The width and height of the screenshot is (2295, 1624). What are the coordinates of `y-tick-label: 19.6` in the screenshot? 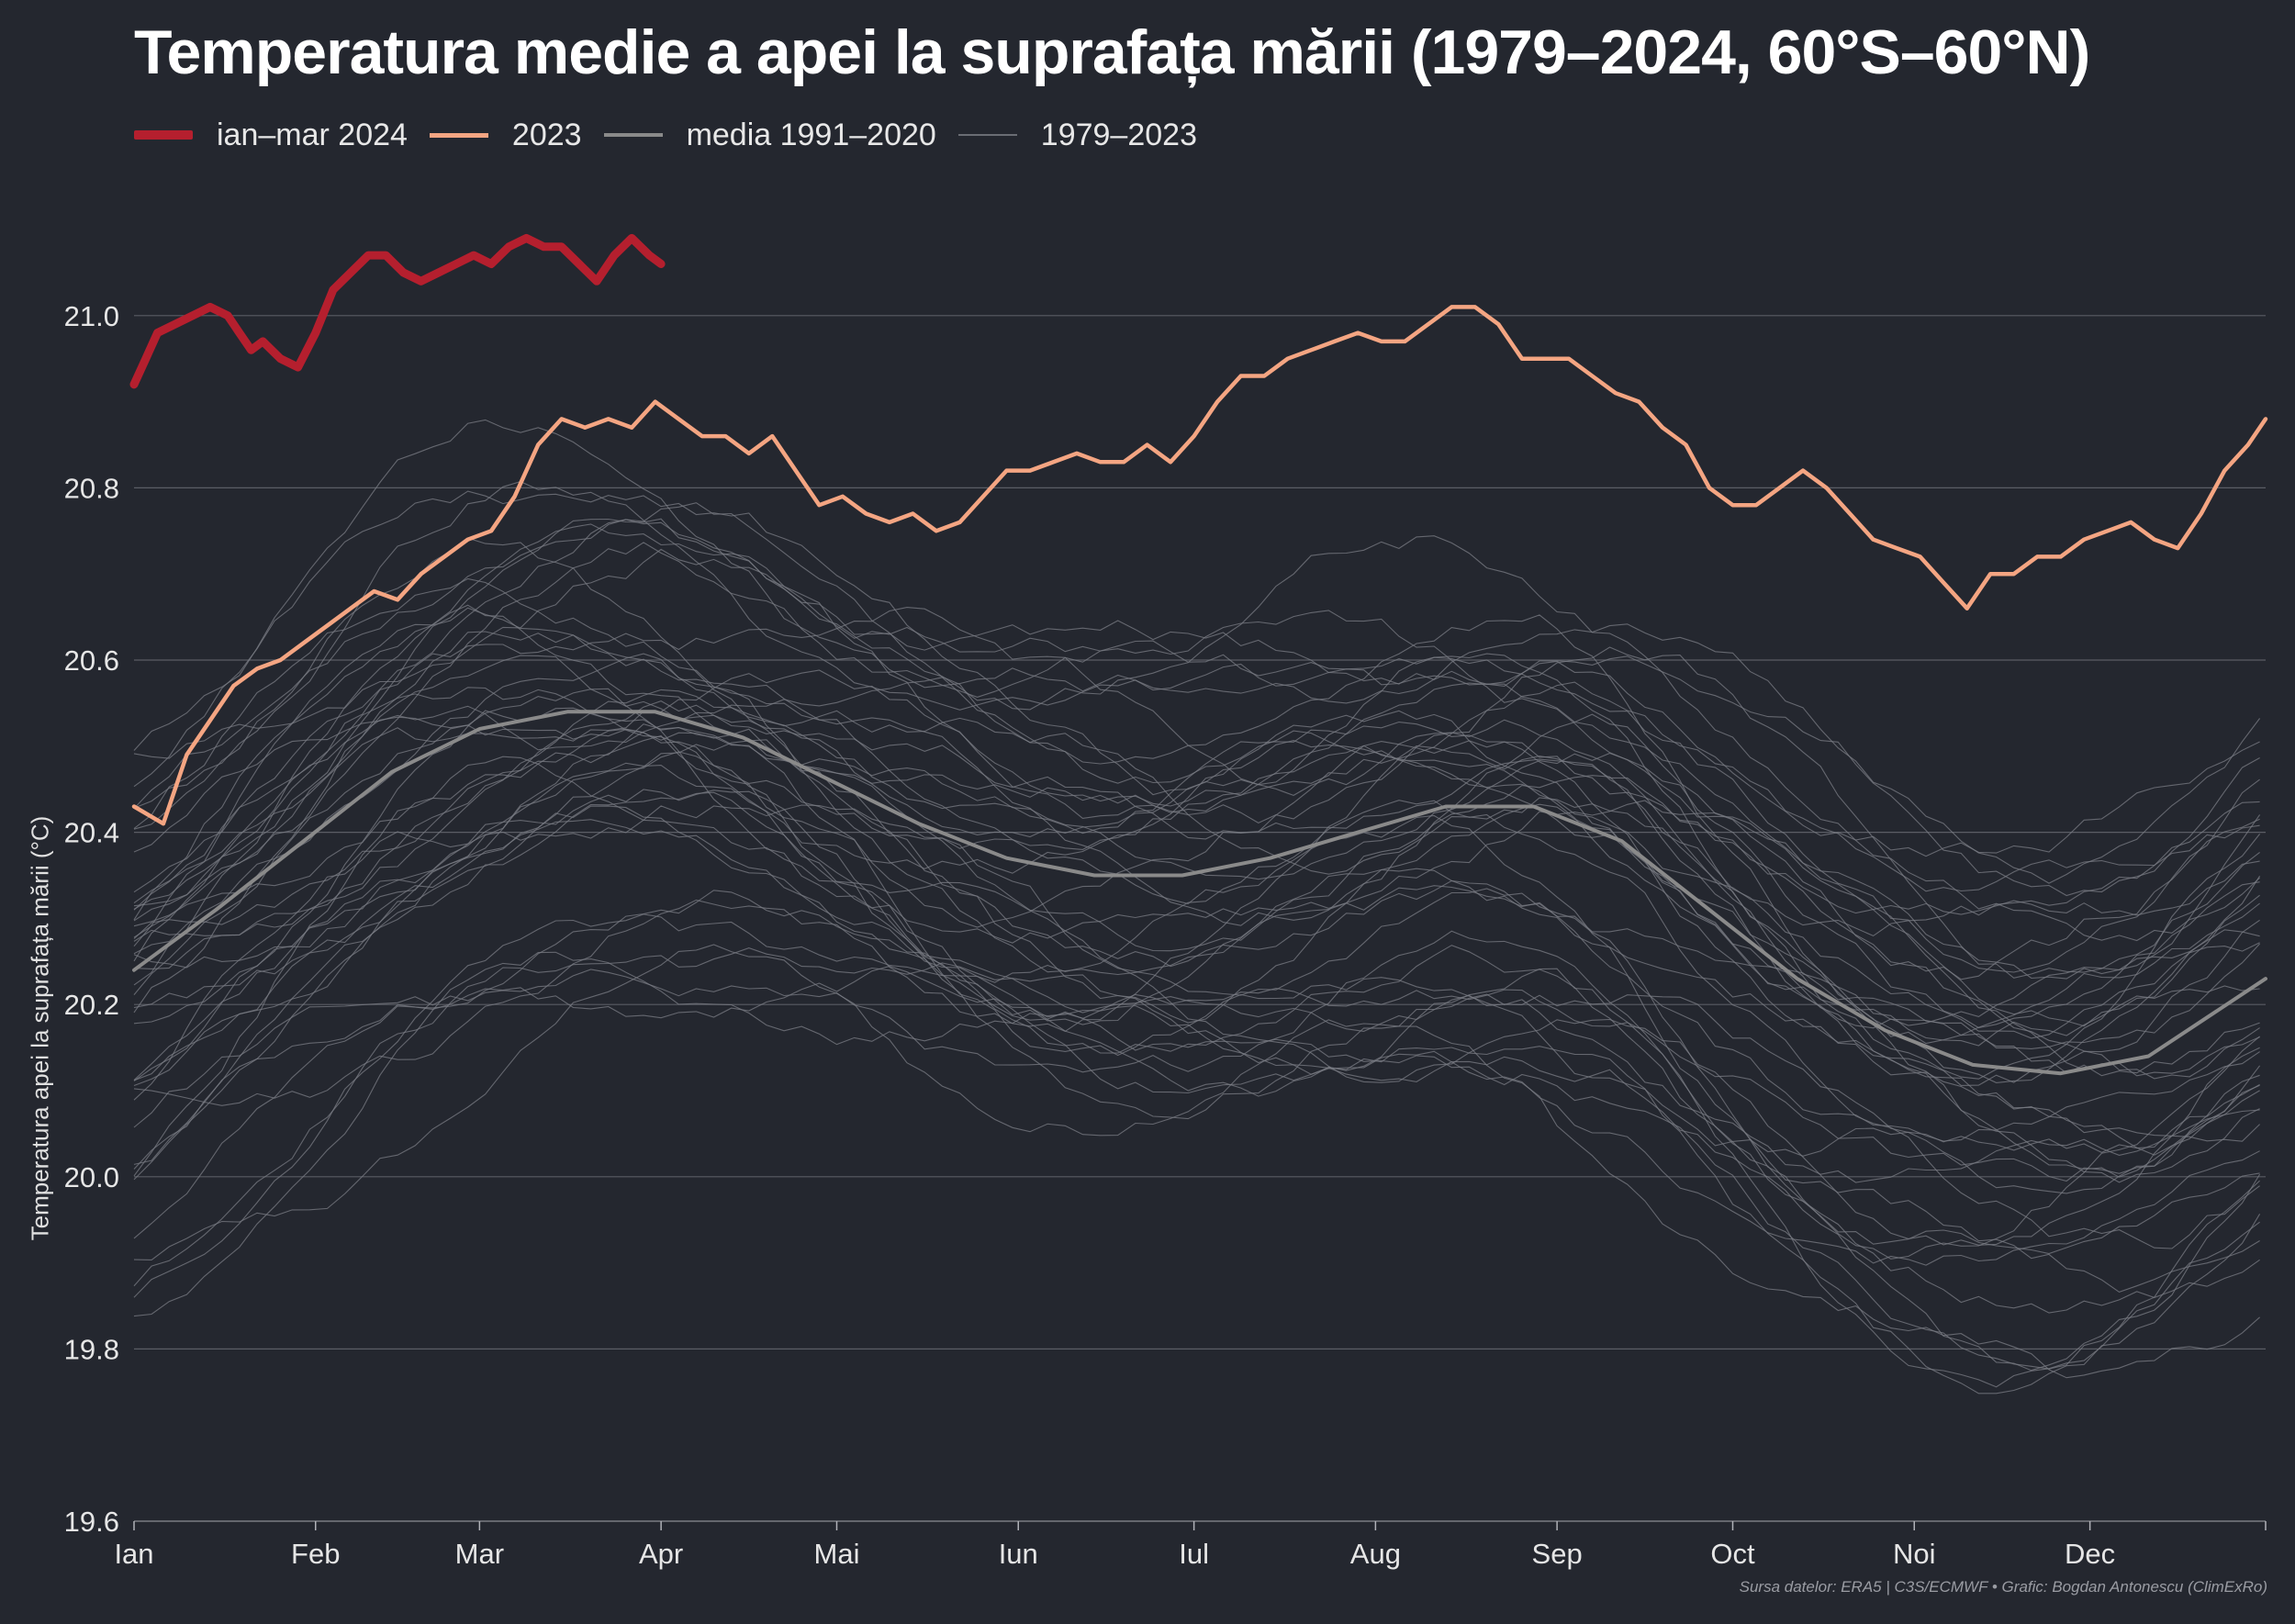 It's located at (91, 1522).